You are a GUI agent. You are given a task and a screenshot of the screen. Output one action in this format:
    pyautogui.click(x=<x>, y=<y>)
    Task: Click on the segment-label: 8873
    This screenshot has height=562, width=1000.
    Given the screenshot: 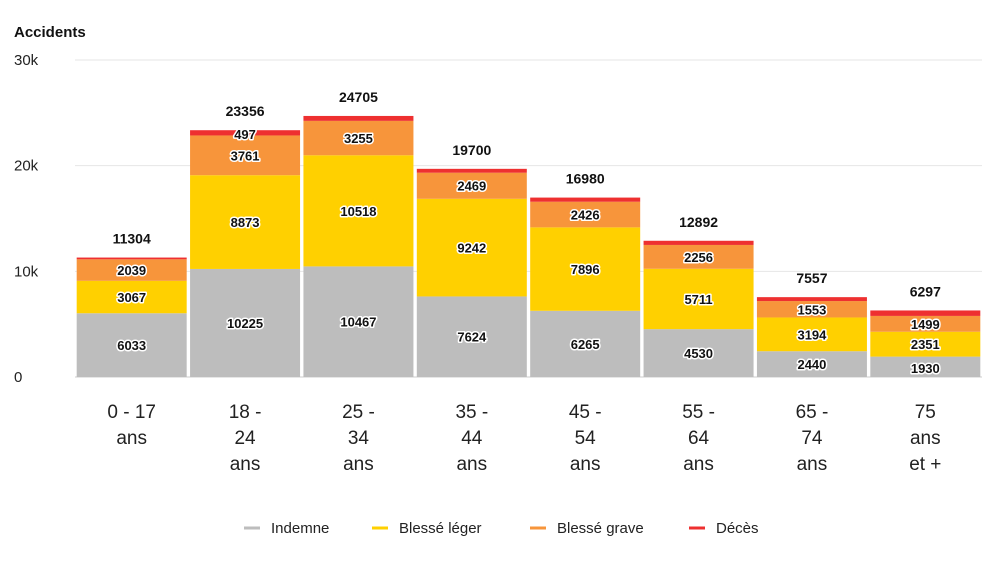 What is the action you would take?
    pyautogui.click(x=245, y=222)
    